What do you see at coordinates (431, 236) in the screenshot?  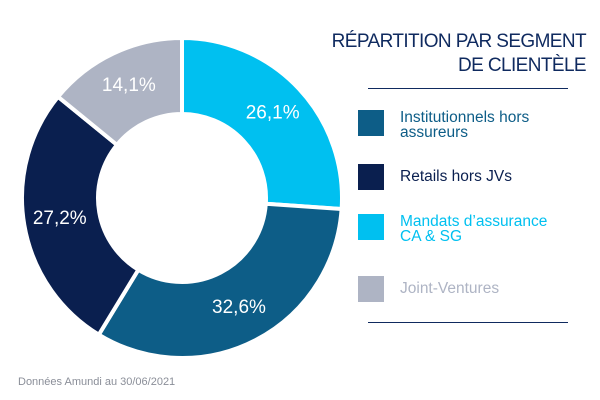 I see `legend-label-mandats-line-2: CA & SG` at bounding box center [431, 236].